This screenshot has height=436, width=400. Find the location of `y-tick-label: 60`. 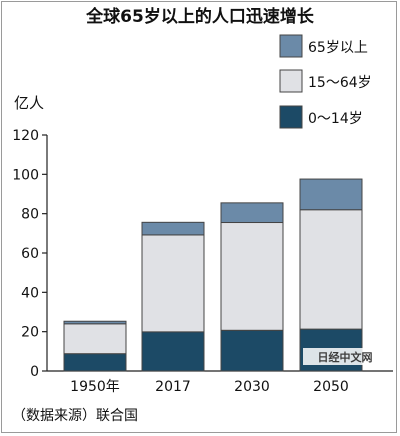

y-tick-label: 60 is located at coordinates (30, 254).